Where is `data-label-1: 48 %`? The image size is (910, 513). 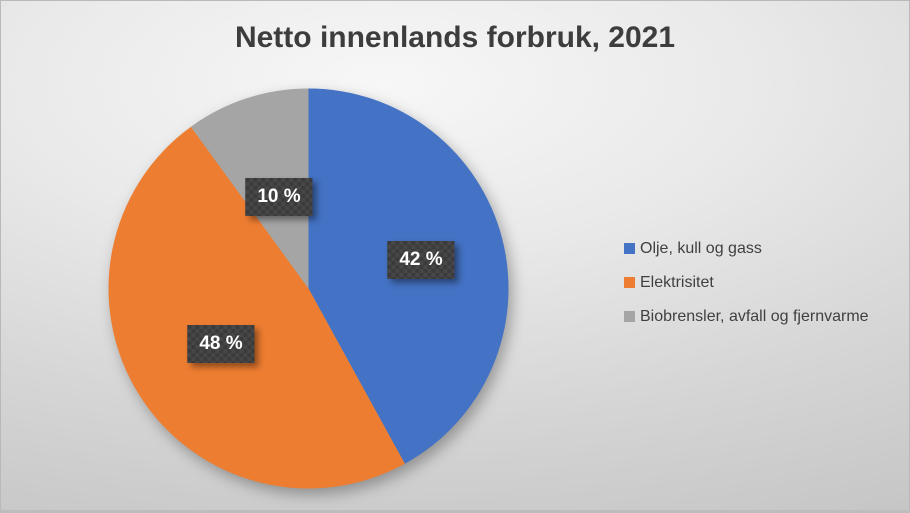
data-label-1: 48 % is located at coordinates (221, 344).